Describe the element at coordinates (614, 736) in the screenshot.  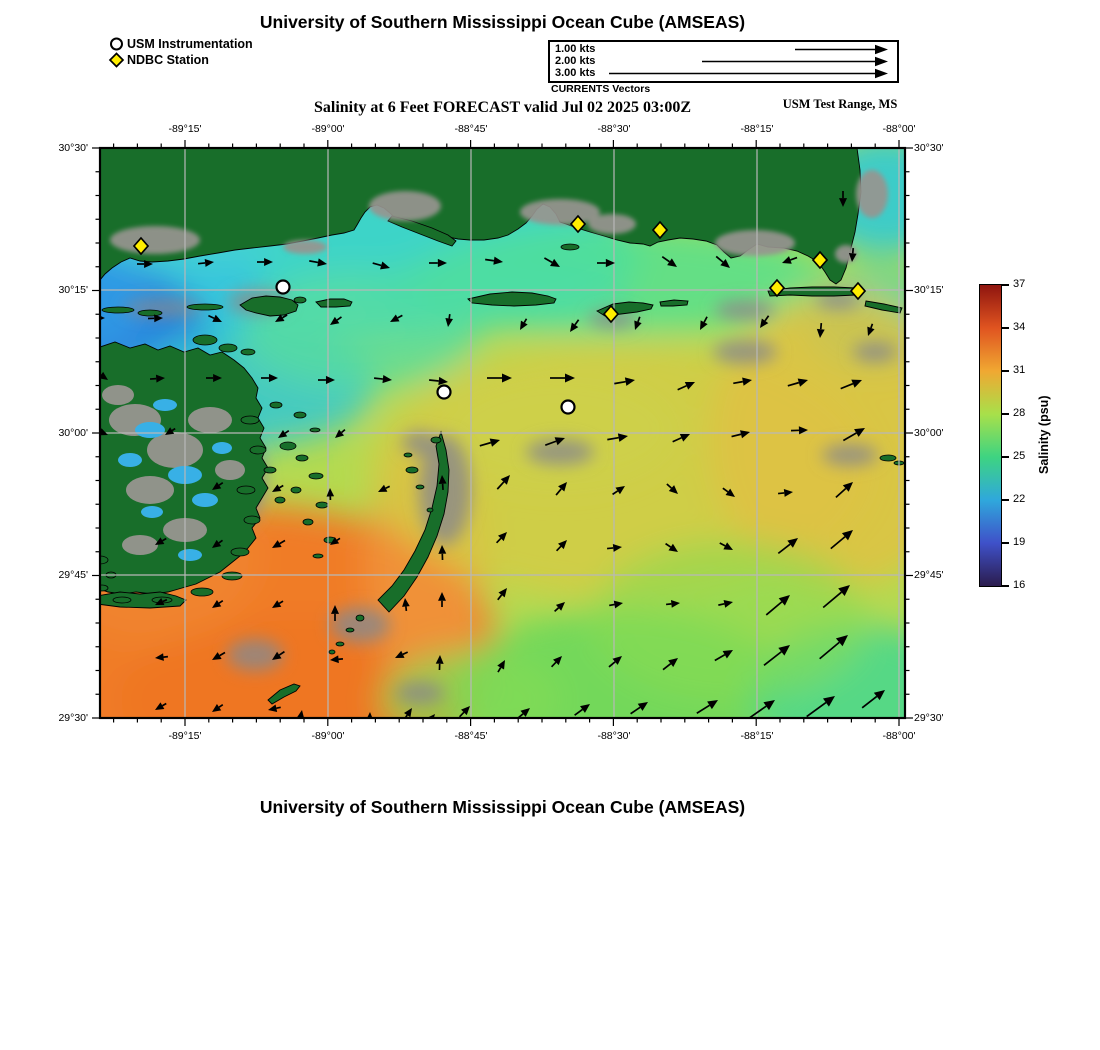
I see `lon-tick-label-bottom: -88°30'` at that location.